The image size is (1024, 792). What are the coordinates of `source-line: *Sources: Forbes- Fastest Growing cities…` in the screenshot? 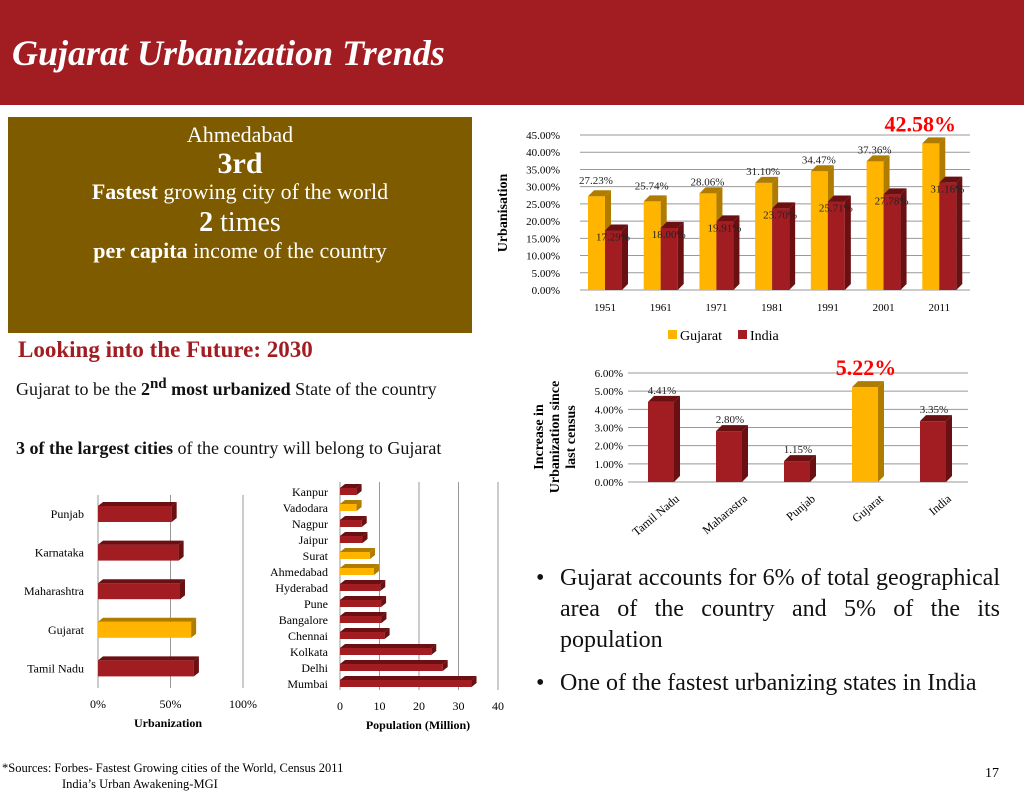 It's located at (173, 768).